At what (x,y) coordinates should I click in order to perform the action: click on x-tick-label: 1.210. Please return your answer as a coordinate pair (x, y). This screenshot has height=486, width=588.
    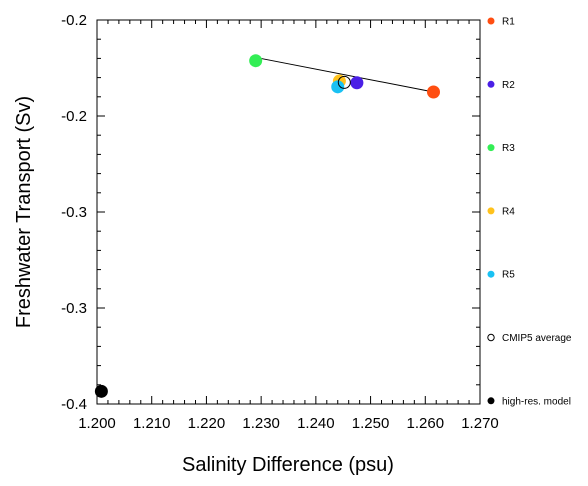
    Looking at the image, I should click on (152, 423).